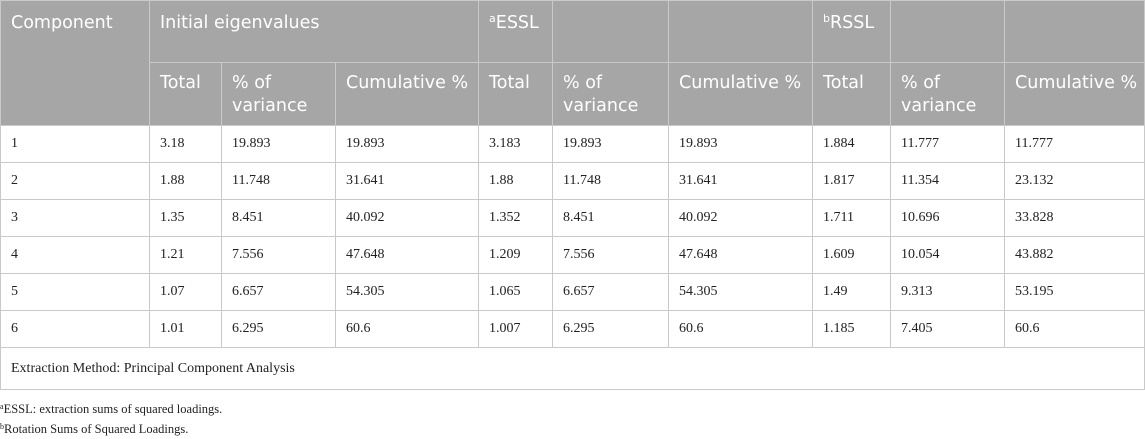 The image size is (1145, 439). What do you see at coordinates (516, 329) in the screenshot?
I see `table-cell: 1.007` at bounding box center [516, 329].